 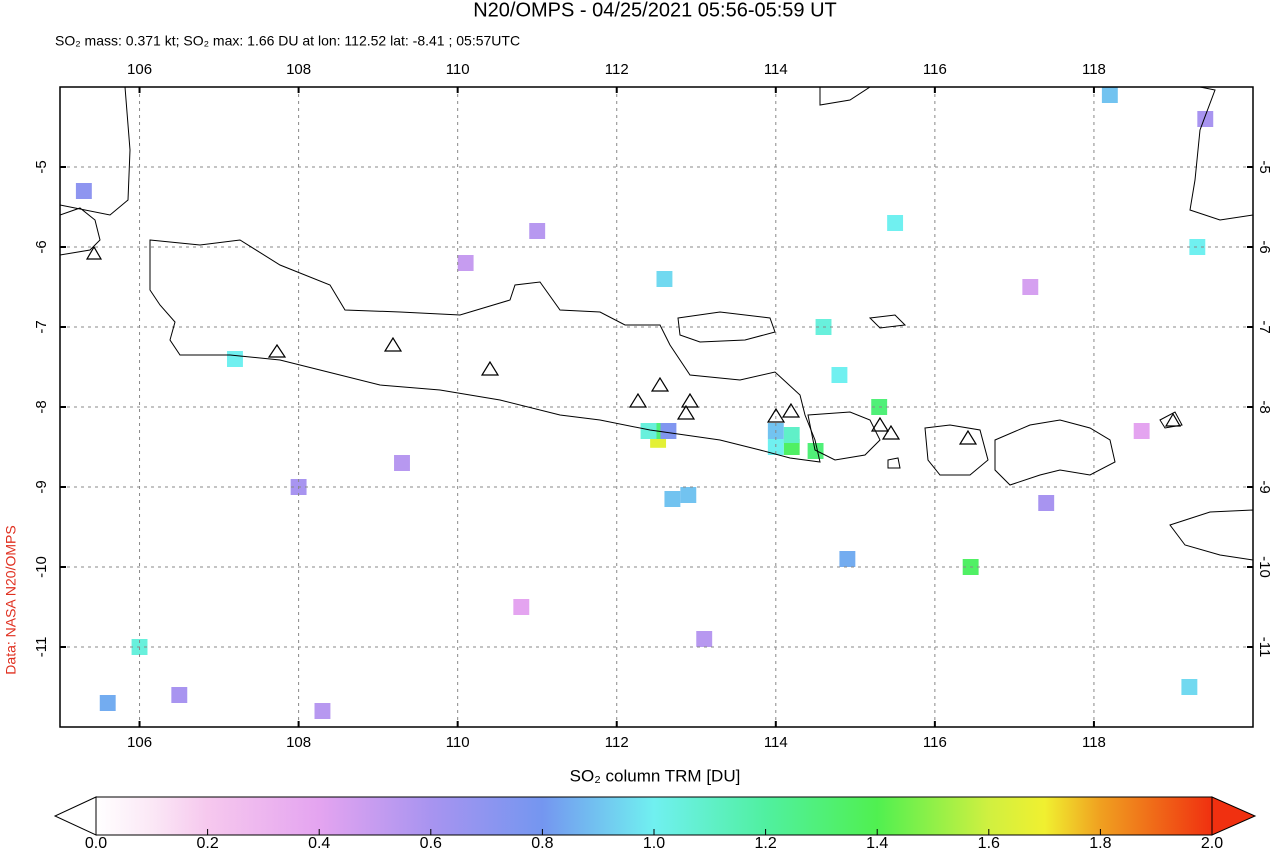 What do you see at coordinates (1211, 535) in the screenshot?
I see `coast-sumba` at bounding box center [1211, 535].